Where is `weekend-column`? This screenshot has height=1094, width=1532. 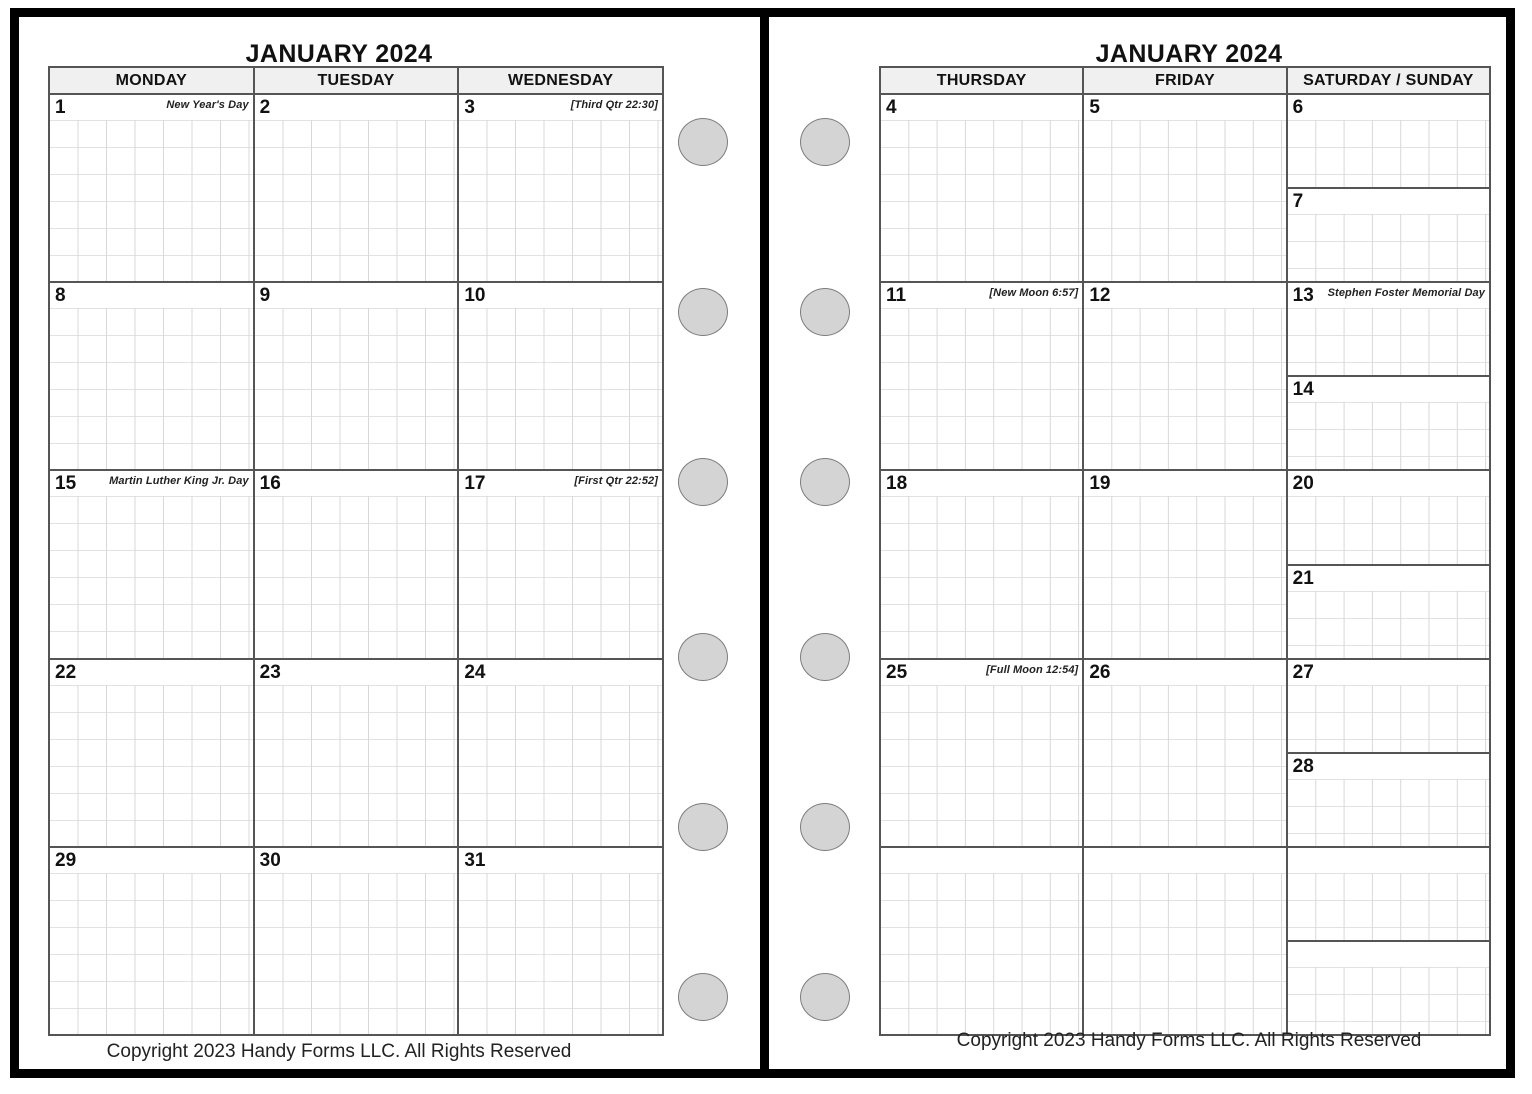 weekend-column is located at coordinates (1388, 941).